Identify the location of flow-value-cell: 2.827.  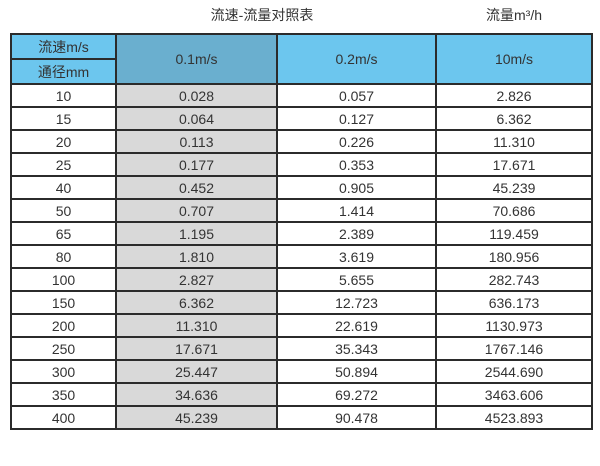
(196, 279).